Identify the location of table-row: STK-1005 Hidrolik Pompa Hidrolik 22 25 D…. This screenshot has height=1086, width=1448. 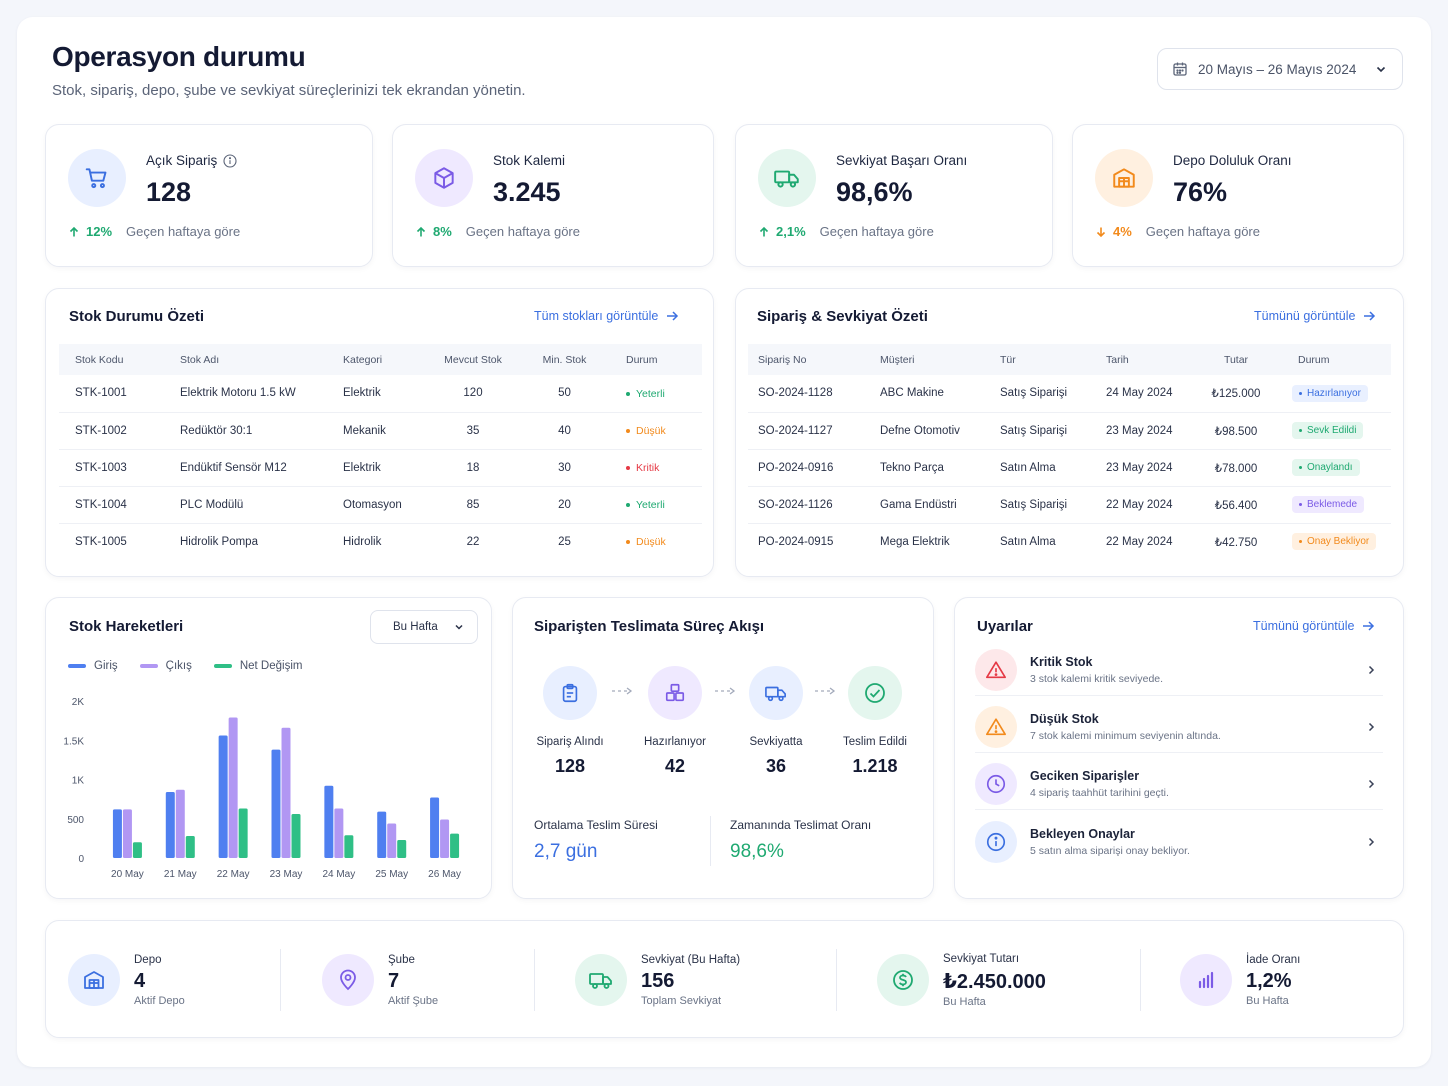
(380, 541).